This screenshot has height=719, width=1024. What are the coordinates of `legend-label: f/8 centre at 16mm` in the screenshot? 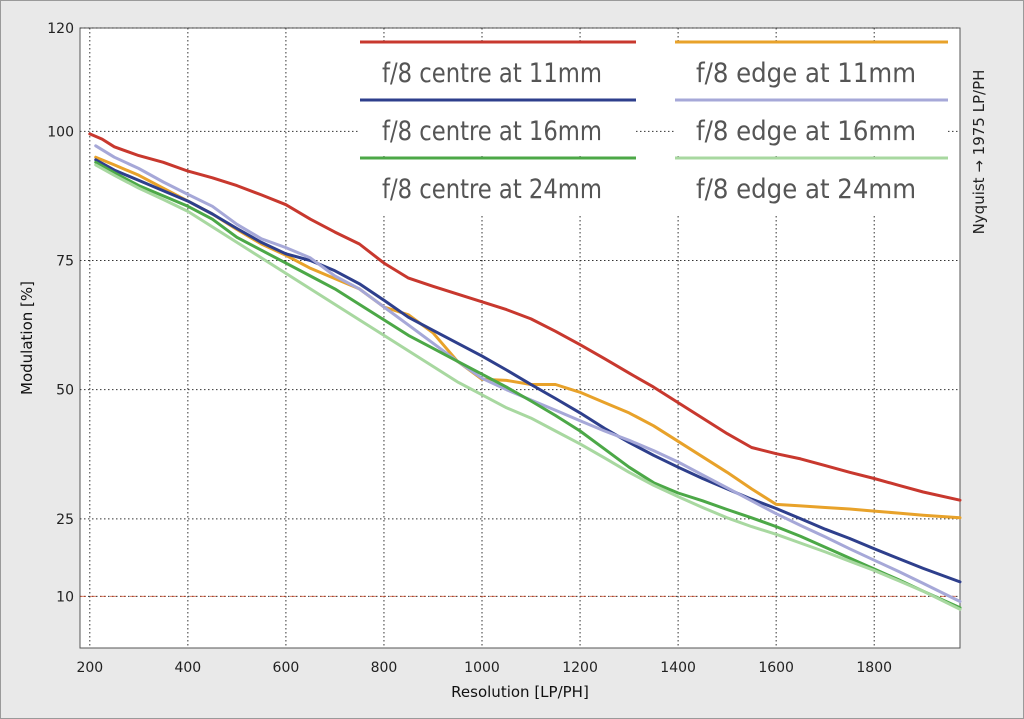 It's located at (492, 131).